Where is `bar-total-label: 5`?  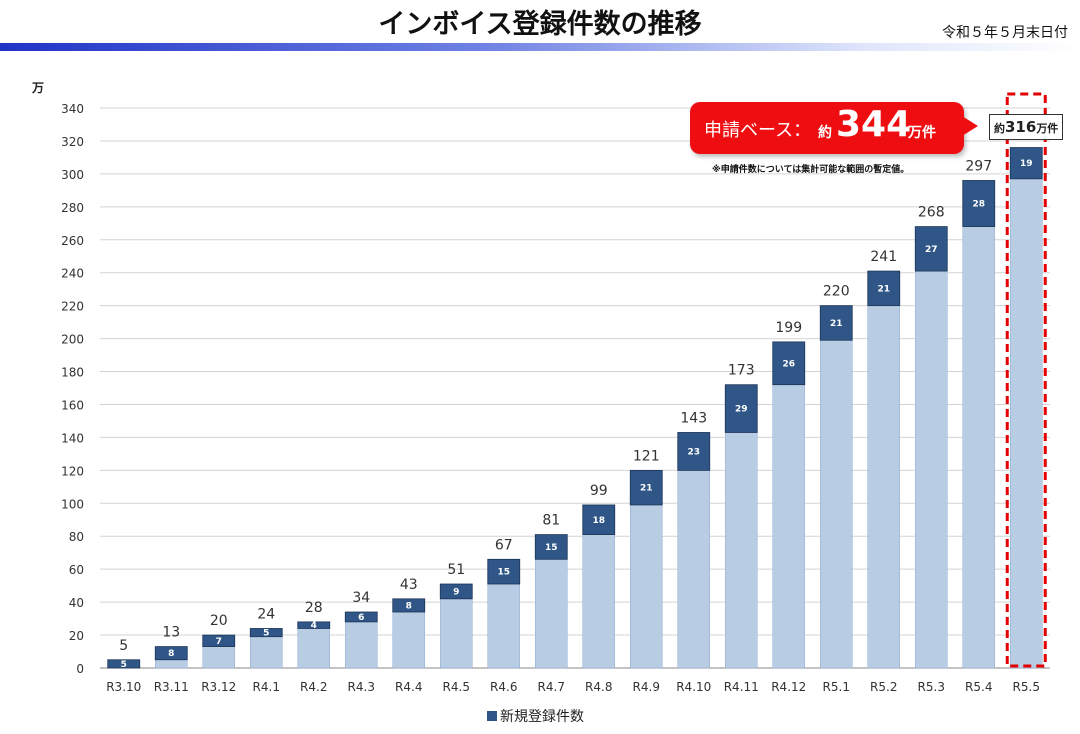
bar-total-label: 5 is located at coordinates (123, 646).